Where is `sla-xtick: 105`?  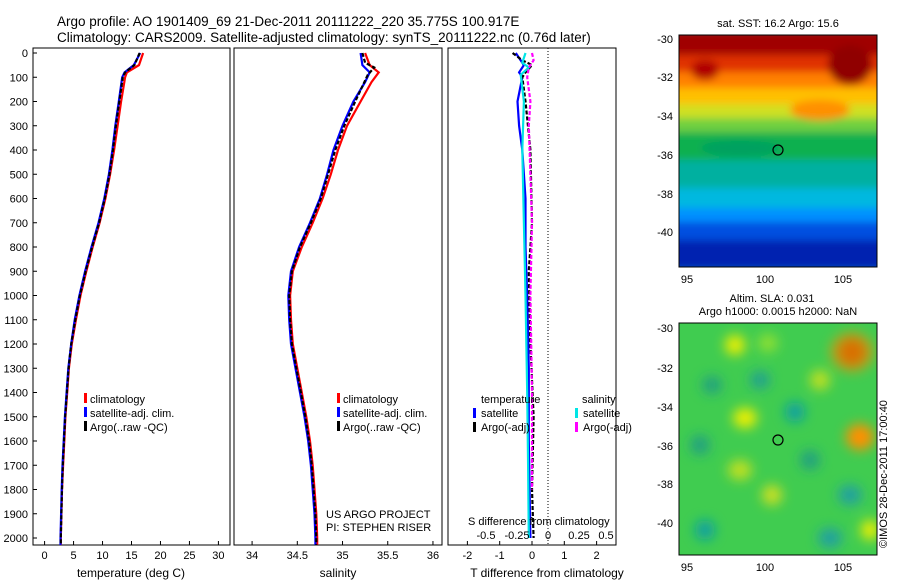
sla-xtick: 105 is located at coordinates (843, 568).